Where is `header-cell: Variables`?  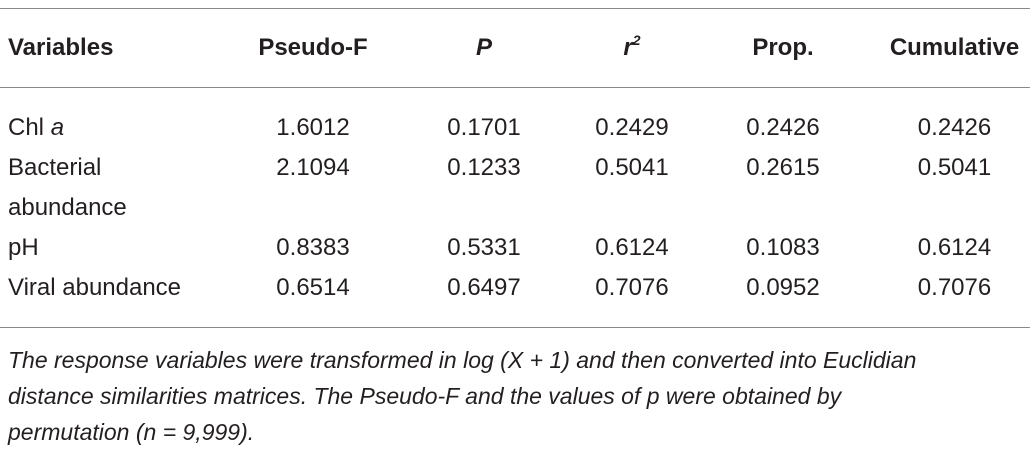 header-cell: Variables is located at coordinates (117, 48).